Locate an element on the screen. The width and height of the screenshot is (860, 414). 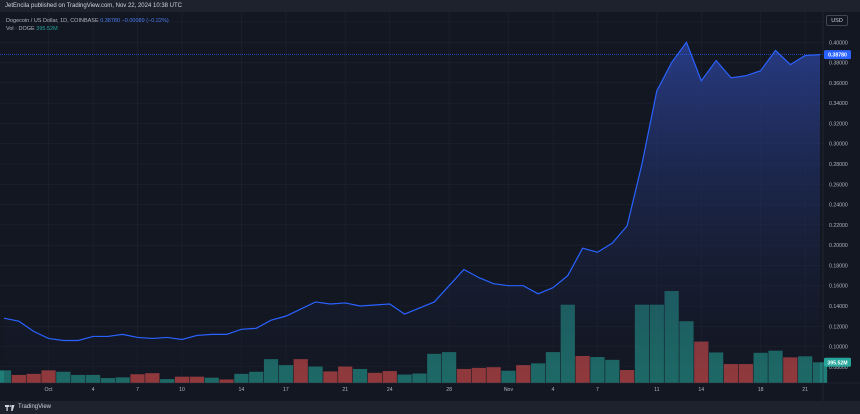
price-tick-label: 0.32000 is located at coordinates (838, 124).